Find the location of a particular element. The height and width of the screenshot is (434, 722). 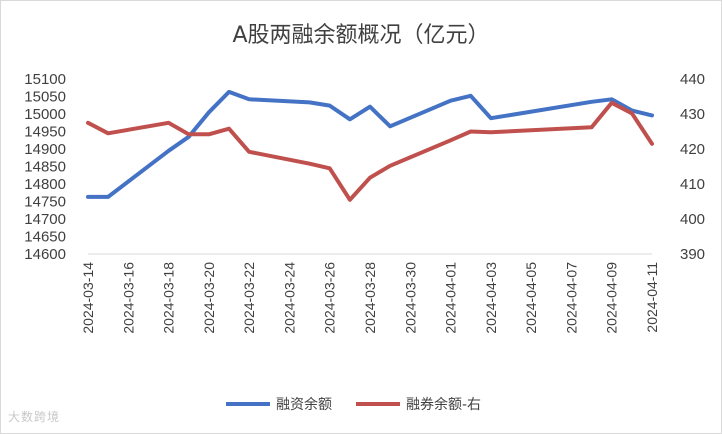

x-axis-tick-label: 2024-04-03 is located at coordinates (491, 298).